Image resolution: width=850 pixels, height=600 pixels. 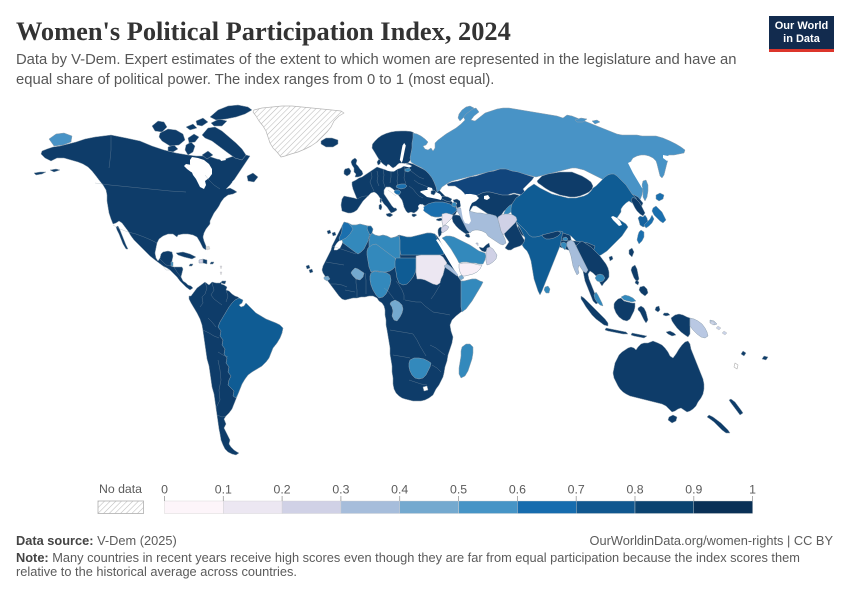 I want to click on svg-text: 0.8, so click(x=634, y=490).